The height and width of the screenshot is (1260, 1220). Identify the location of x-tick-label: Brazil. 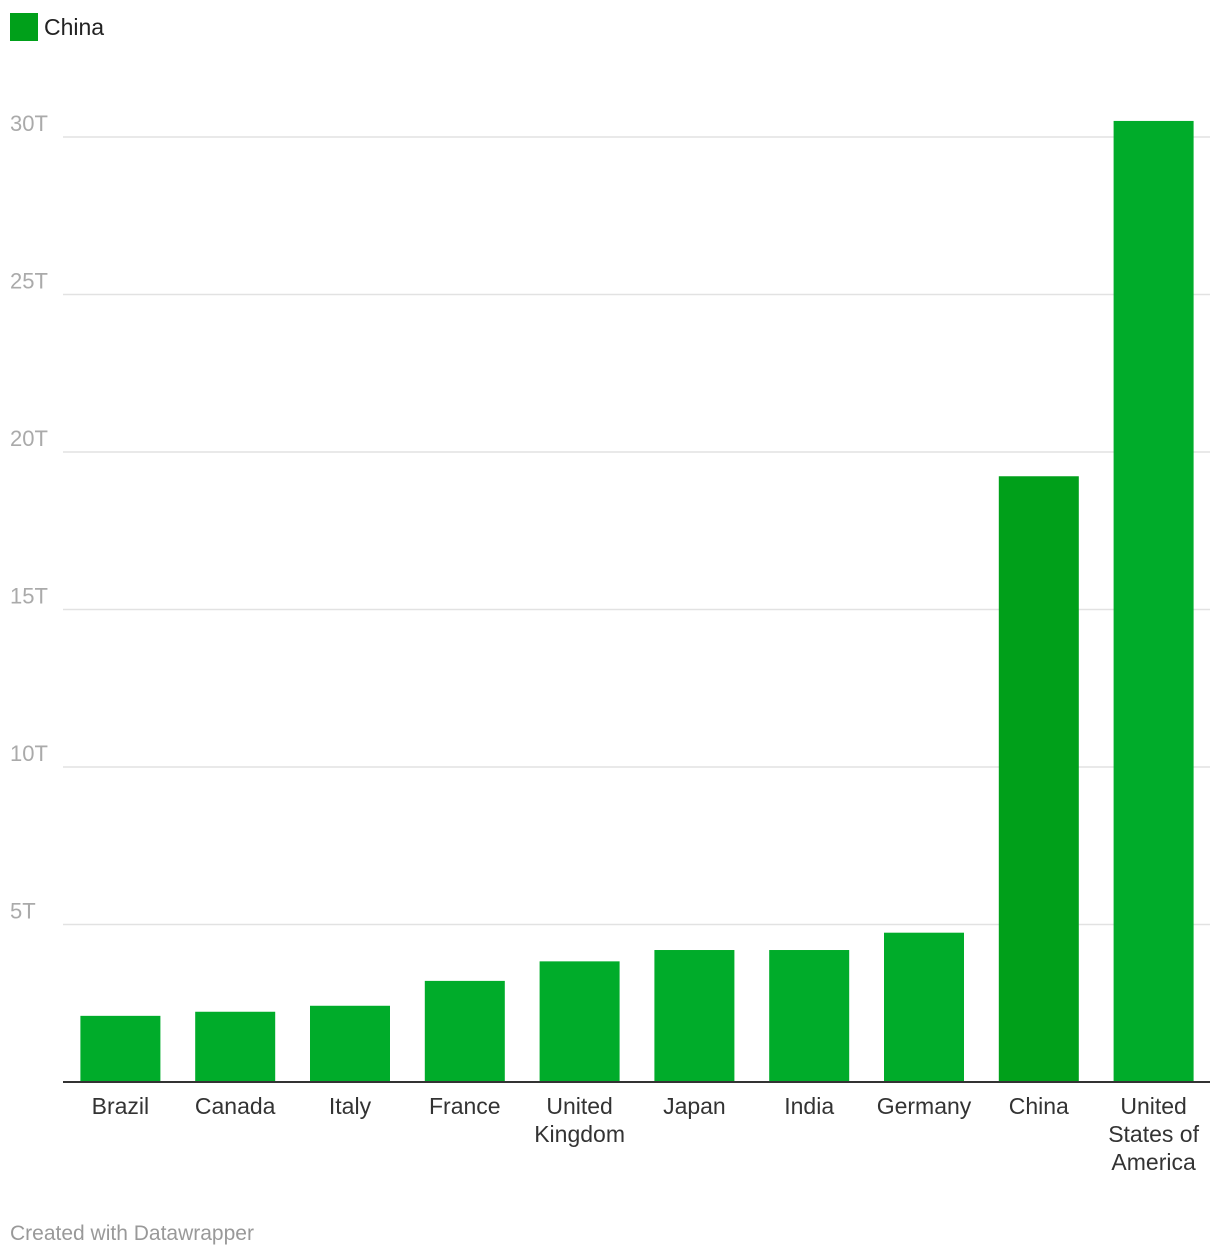
(121, 1106).